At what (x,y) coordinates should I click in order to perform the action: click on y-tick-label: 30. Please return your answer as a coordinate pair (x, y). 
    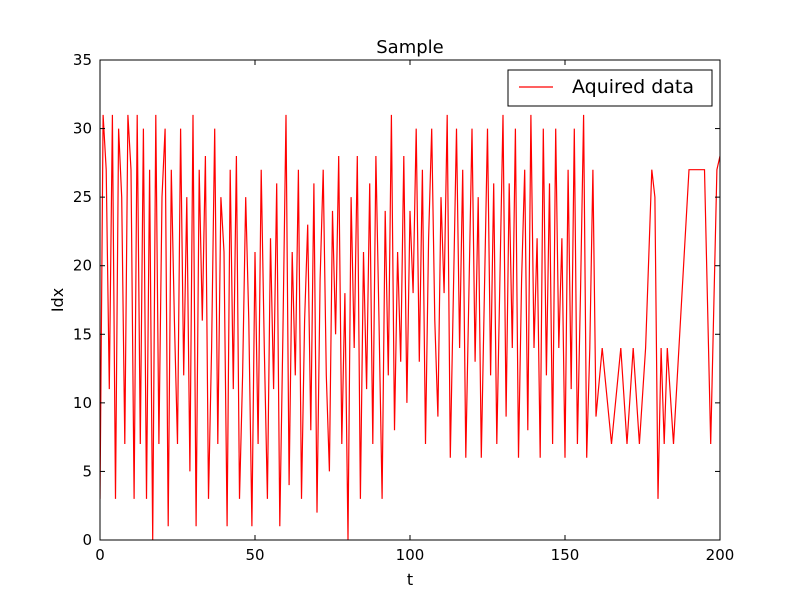
    Looking at the image, I should click on (82, 129).